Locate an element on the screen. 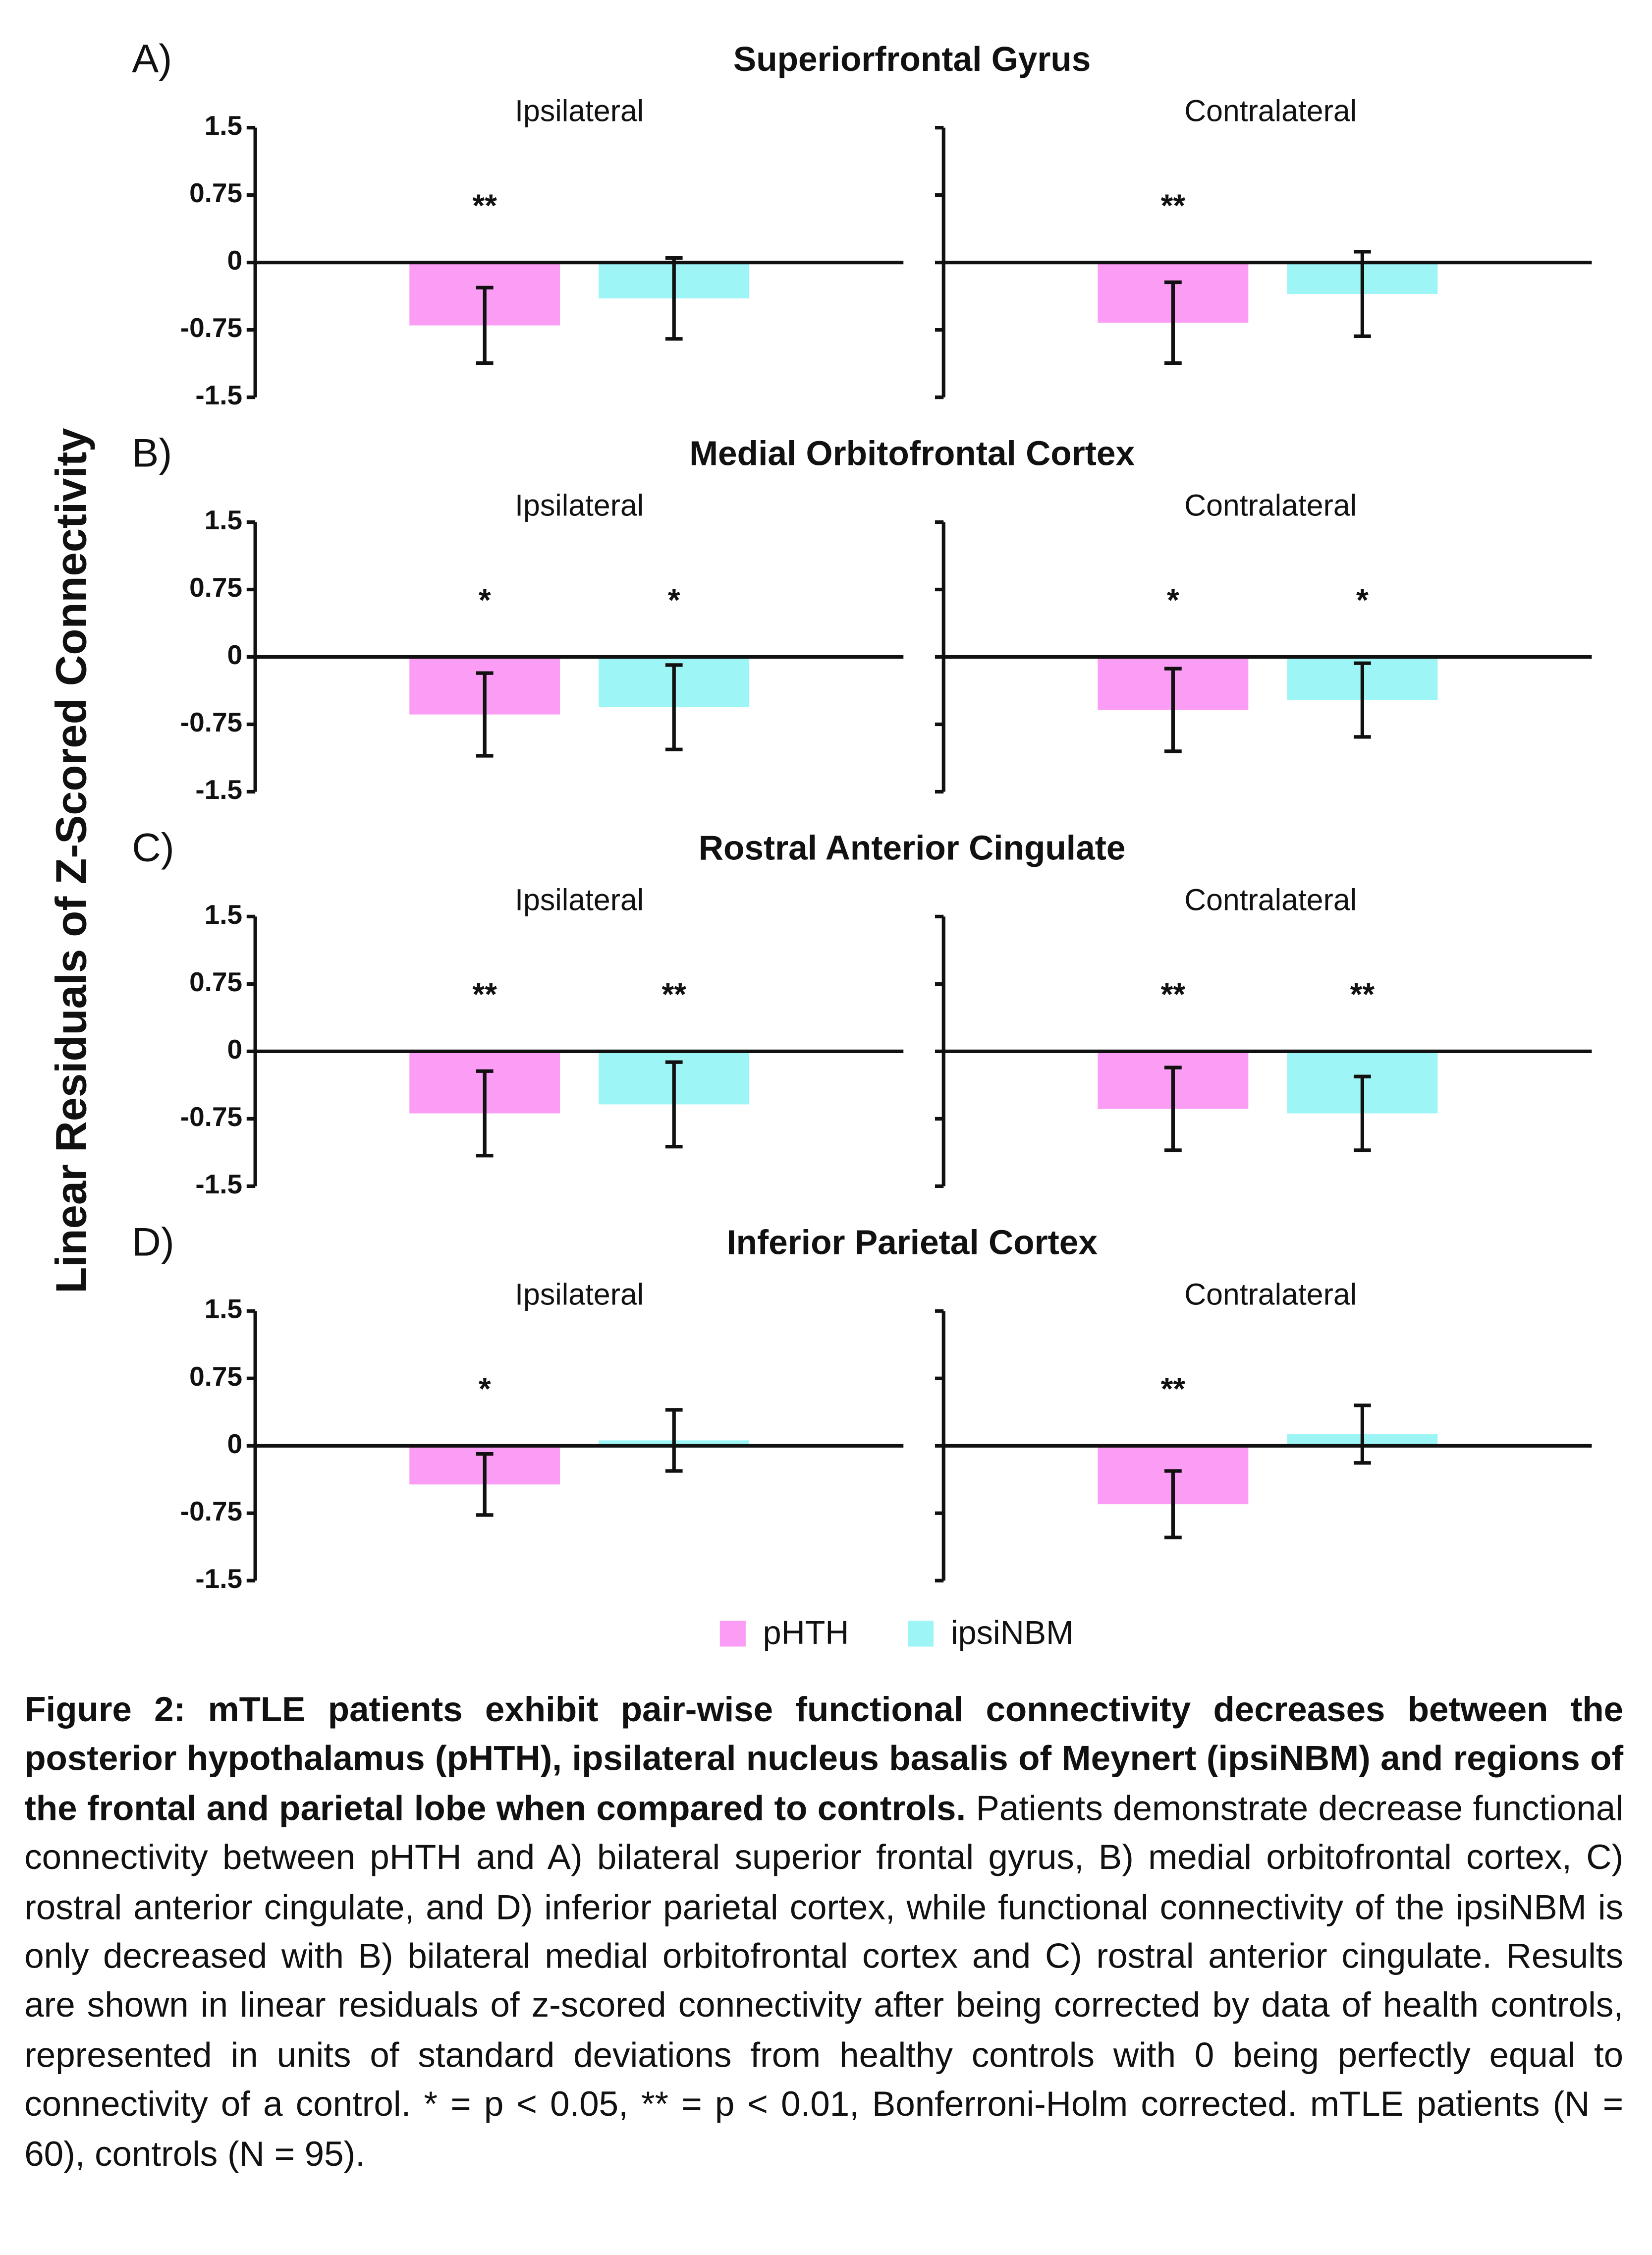 This screenshot has height=2255, width=1652. panel-title: Inferior Parietal Cortex is located at coordinates (912, 1242).